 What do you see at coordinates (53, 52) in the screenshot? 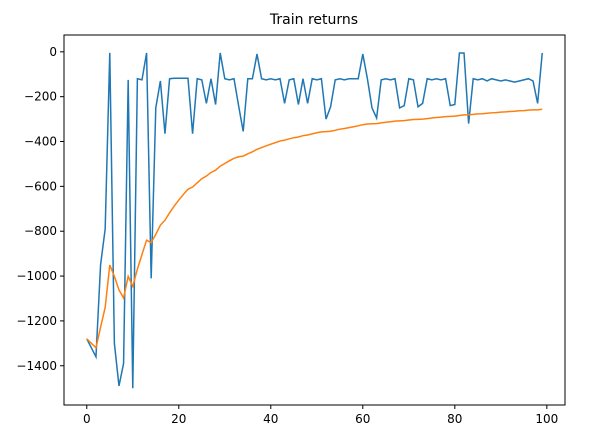
I see `y-tick-label: 0` at bounding box center [53, 52].